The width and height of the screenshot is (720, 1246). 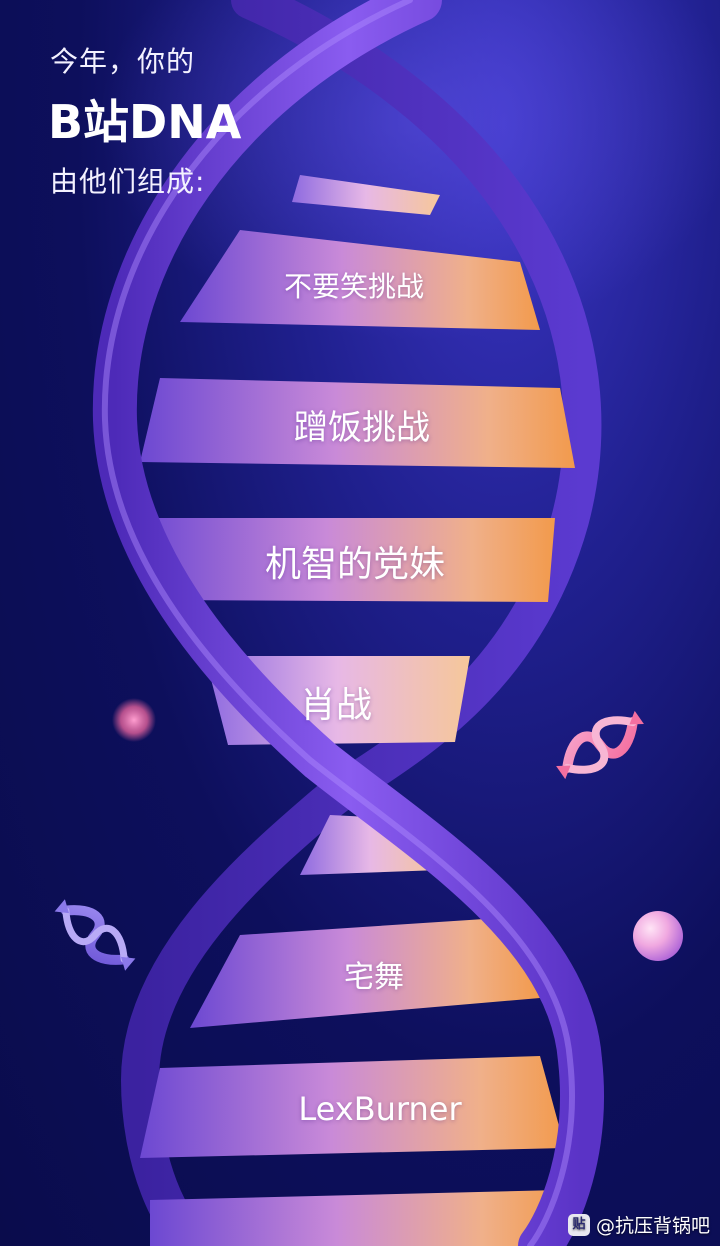 What do you see at coordinates (144, 119) in the screenshot?
I see `heading-title: B站DNA` at bounding box center [144, 119].